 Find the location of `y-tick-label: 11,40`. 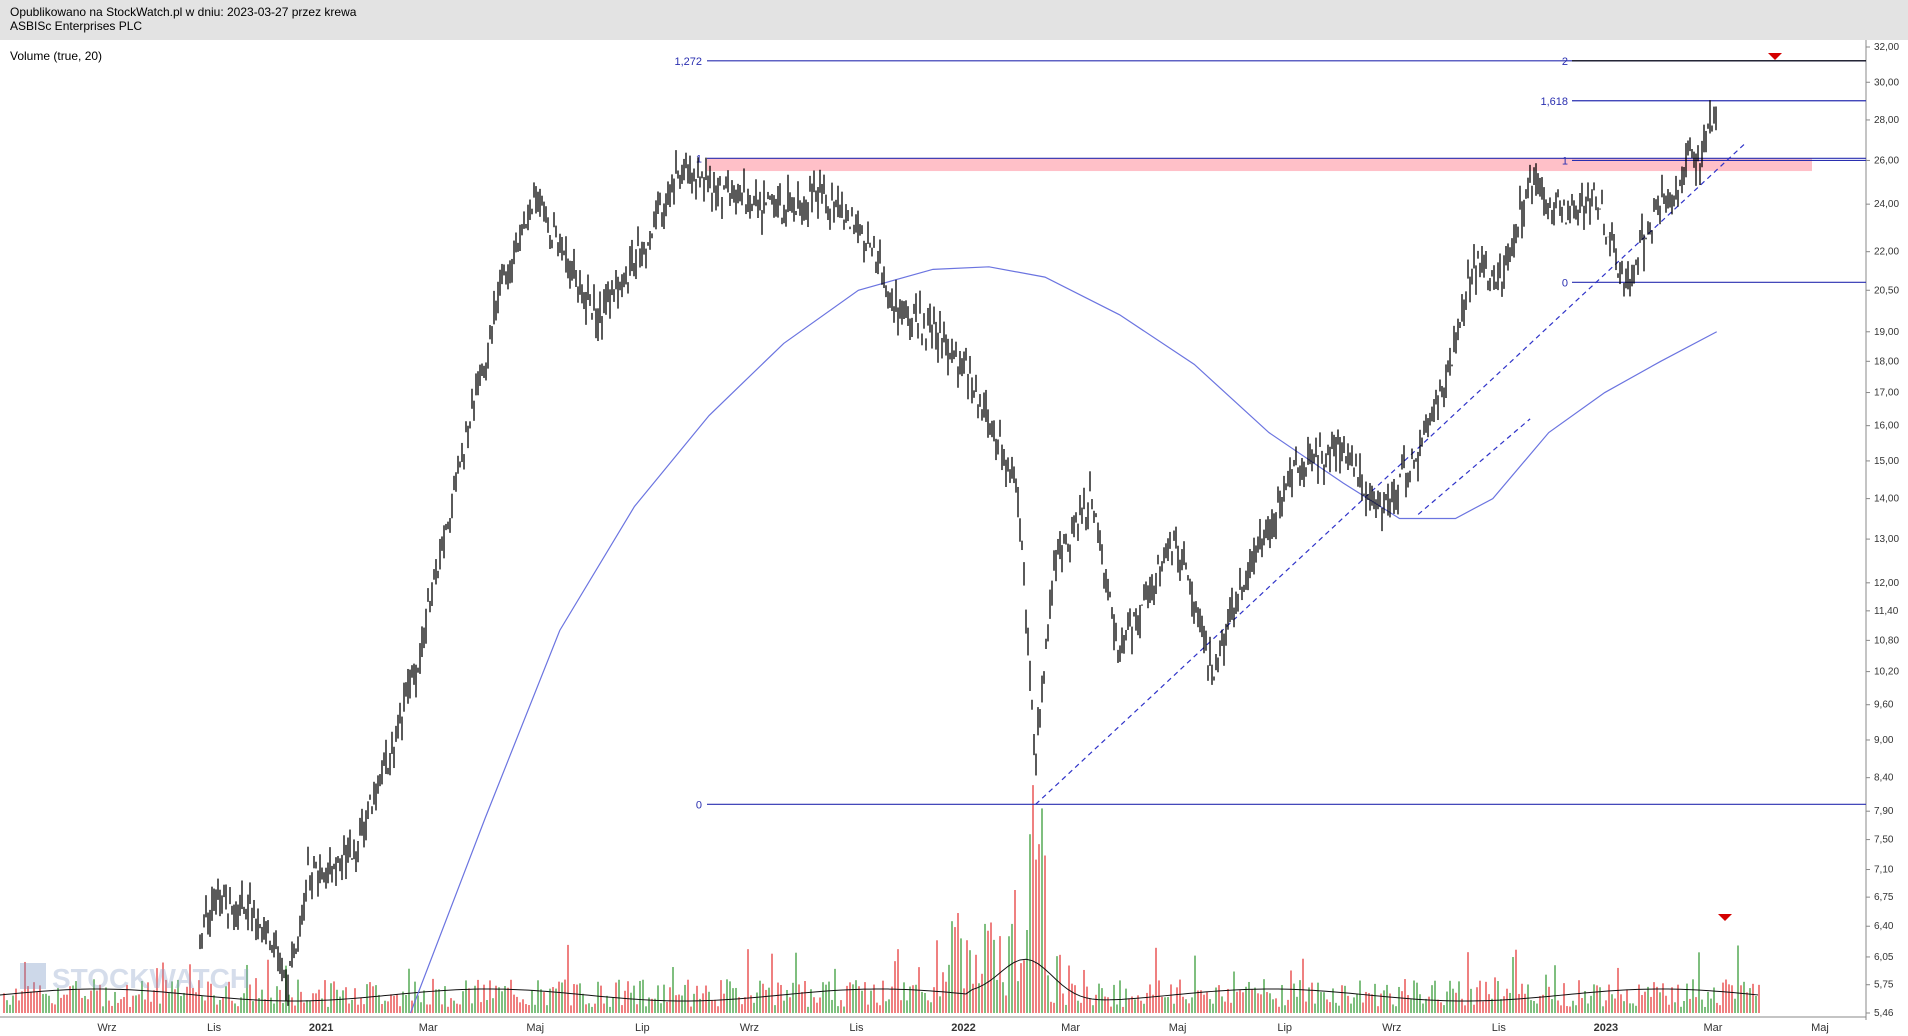

y-tick-label: 11,40 is located at coordinates (1886, 611).